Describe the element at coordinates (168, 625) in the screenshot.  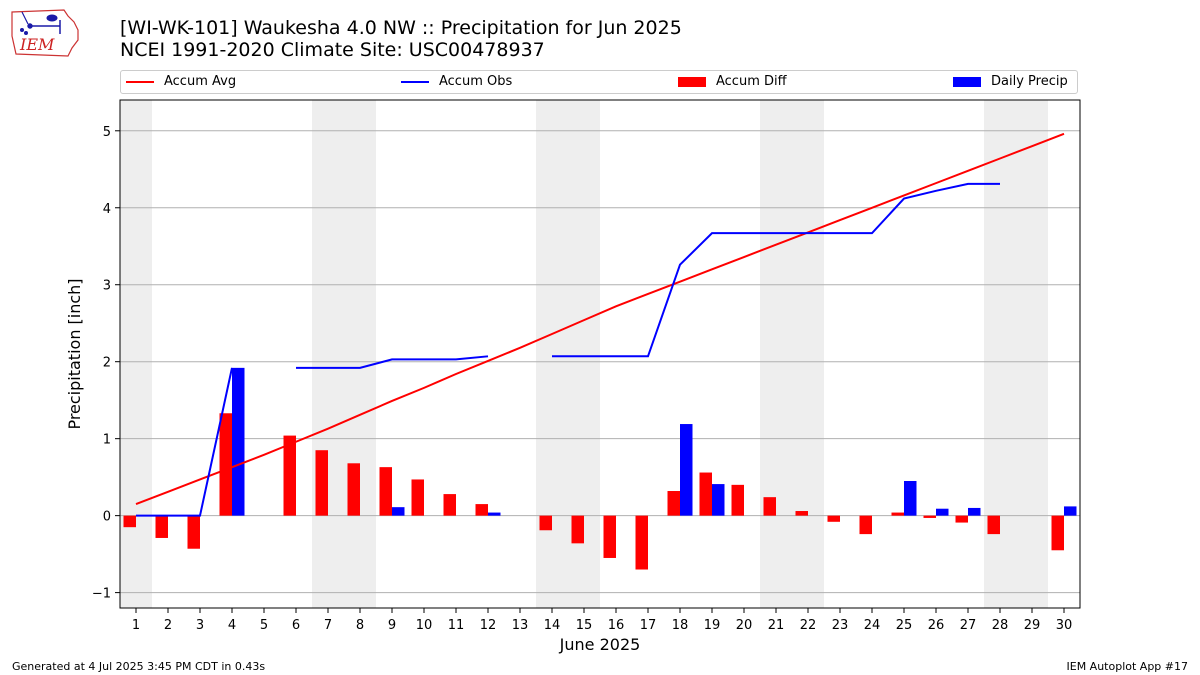
I see `x-tick-label: 2` at that location.